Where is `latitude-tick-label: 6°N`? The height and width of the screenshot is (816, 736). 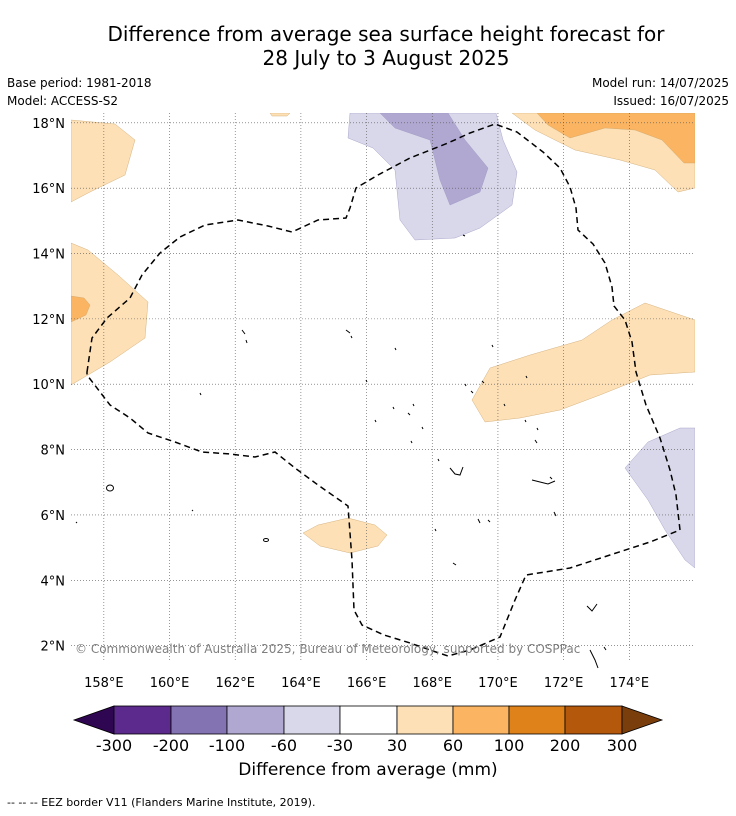 latitude-tick-label: 6°N is located at coordinates (53, 516).